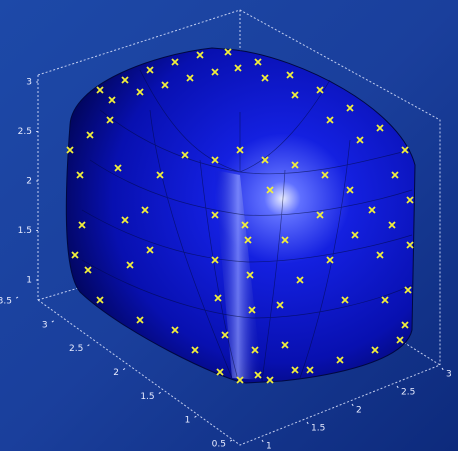 The image size is (458, 451). What do you see at coordinates (76, 349) in the screenshot?
I see `x-tick-label: 2.5` at bounding box center [76, 349].